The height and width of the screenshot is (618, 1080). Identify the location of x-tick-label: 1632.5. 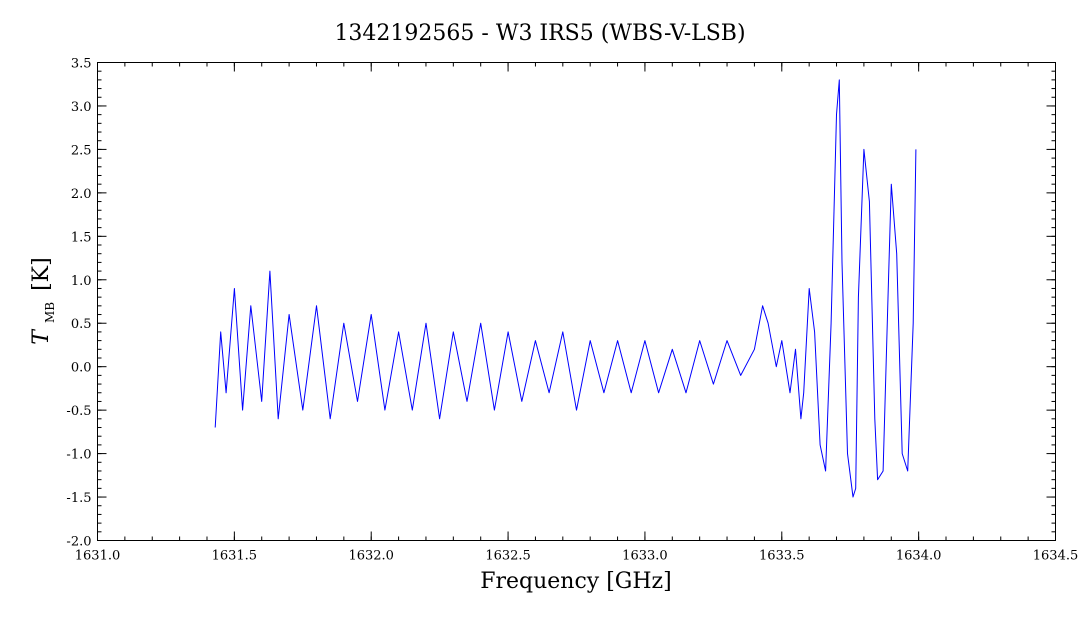
(508, 556).